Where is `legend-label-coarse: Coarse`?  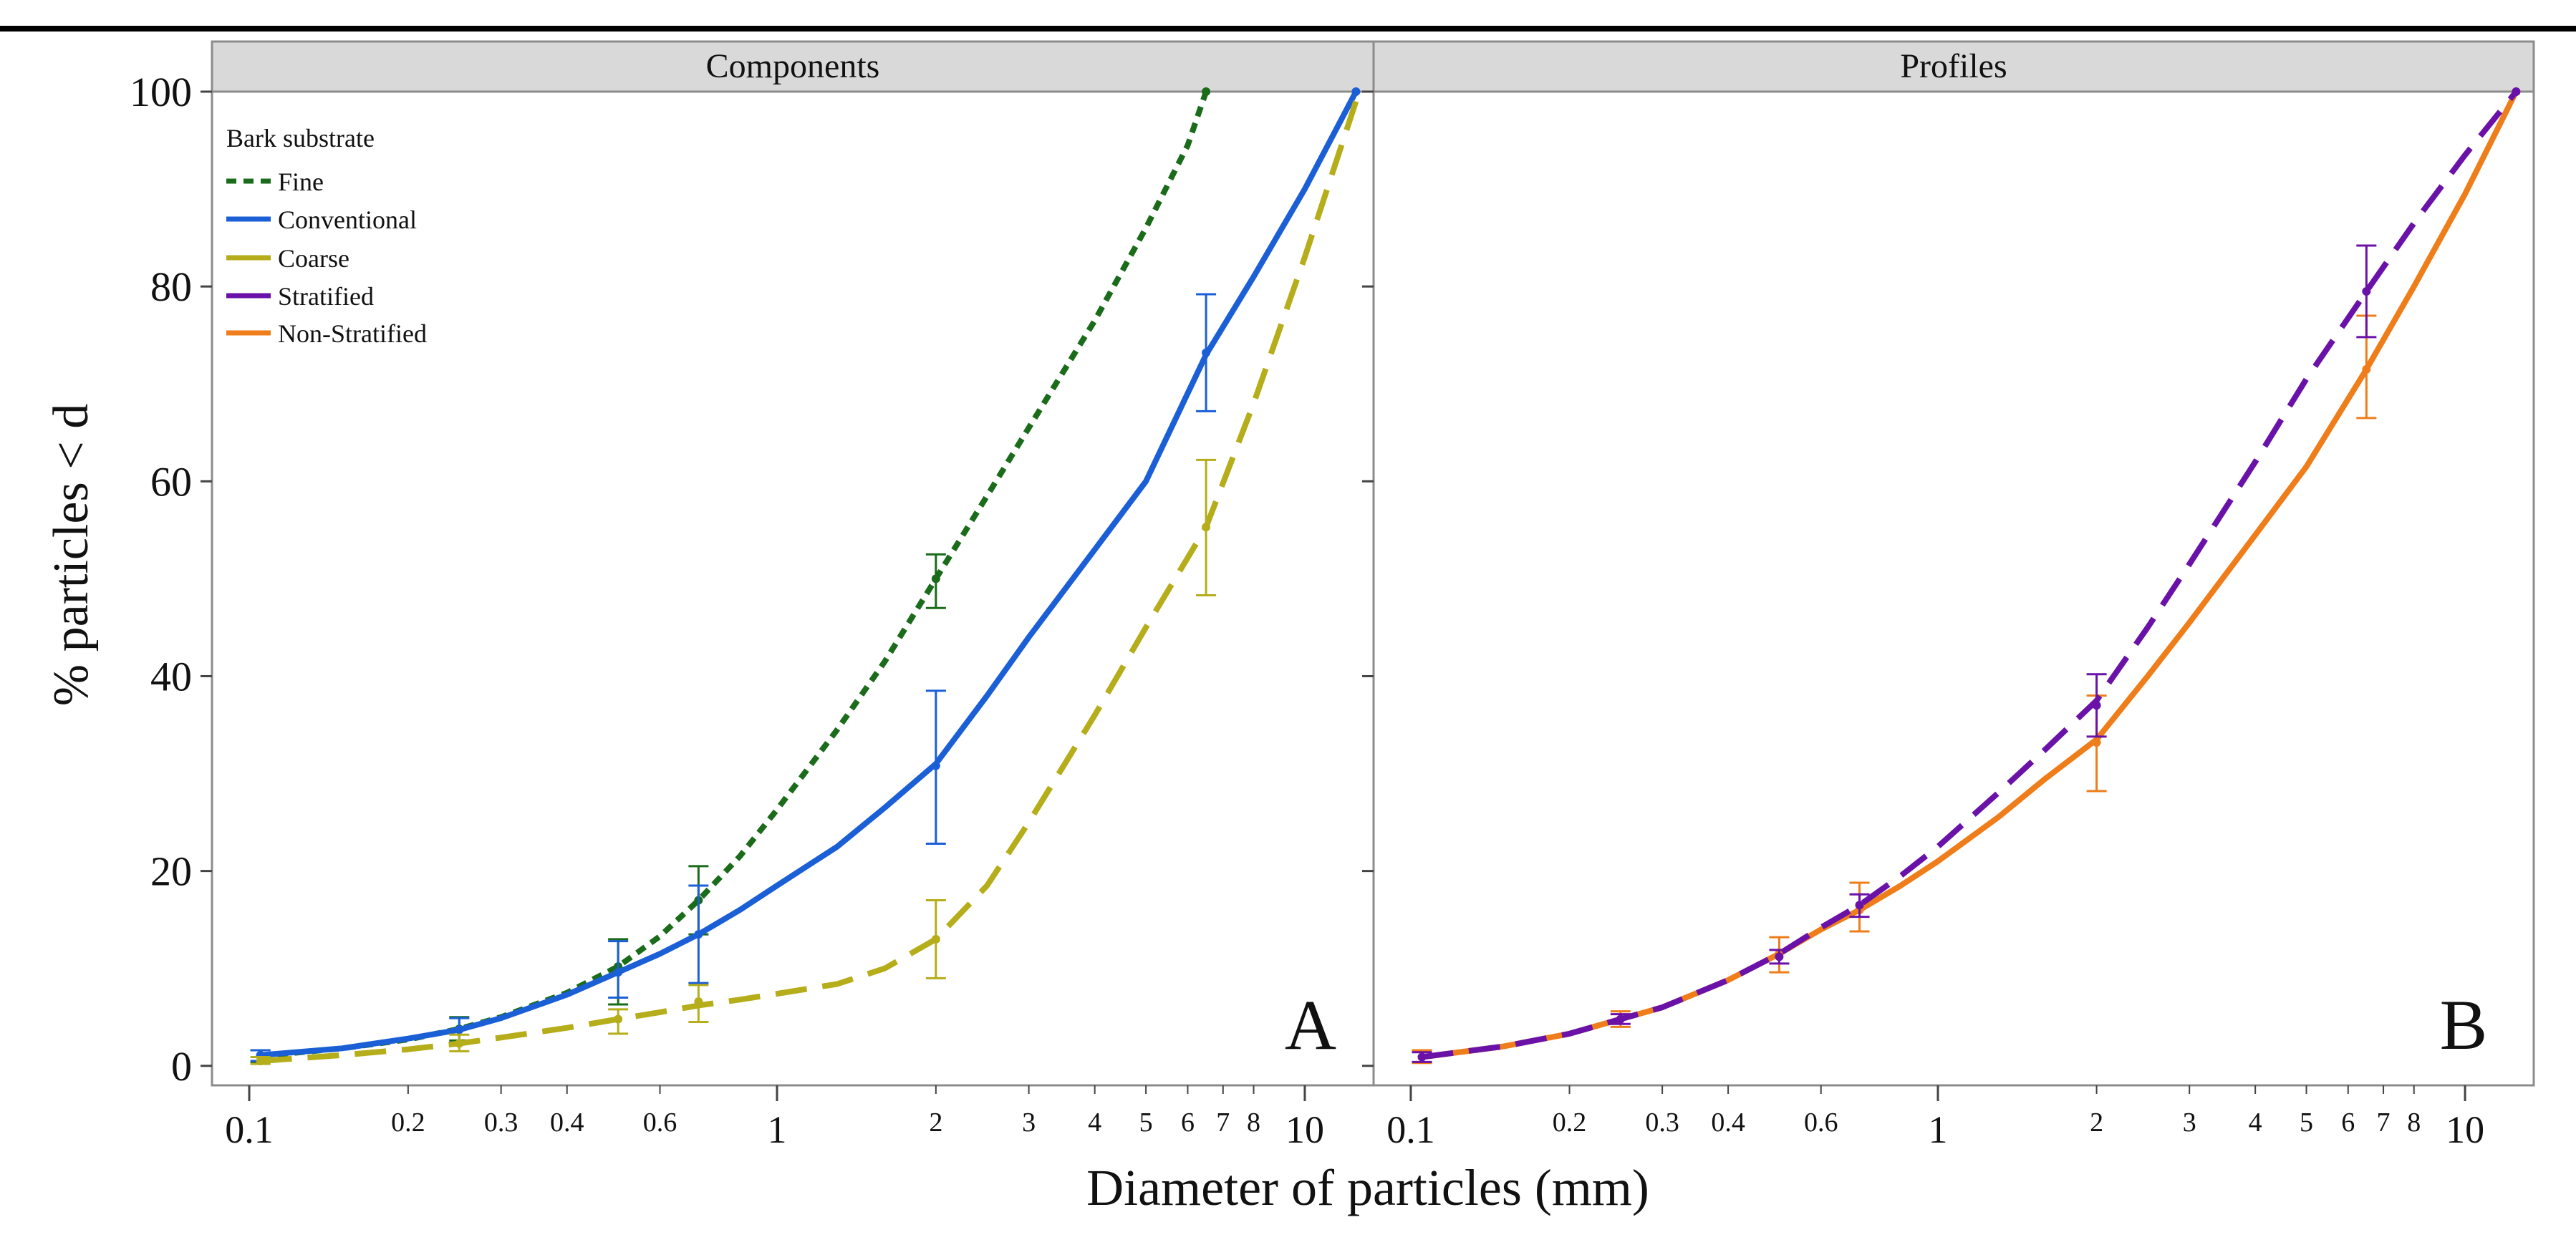 legend-label-coarse: Coarse is located at coordinates (313, 259).